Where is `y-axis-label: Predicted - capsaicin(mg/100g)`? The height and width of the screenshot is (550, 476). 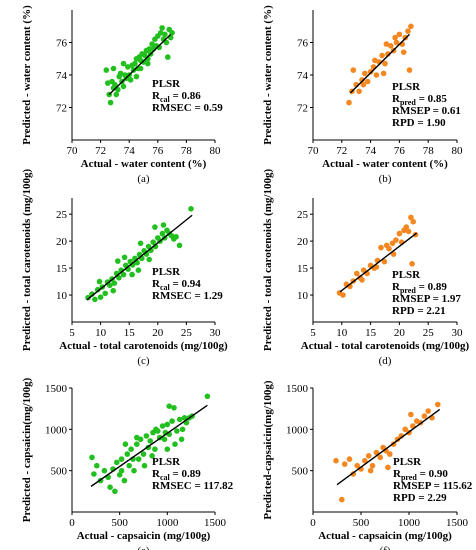
y-axis-label: Predicted - capsaicin(mg/100g) is located at coordinates (27, 449).